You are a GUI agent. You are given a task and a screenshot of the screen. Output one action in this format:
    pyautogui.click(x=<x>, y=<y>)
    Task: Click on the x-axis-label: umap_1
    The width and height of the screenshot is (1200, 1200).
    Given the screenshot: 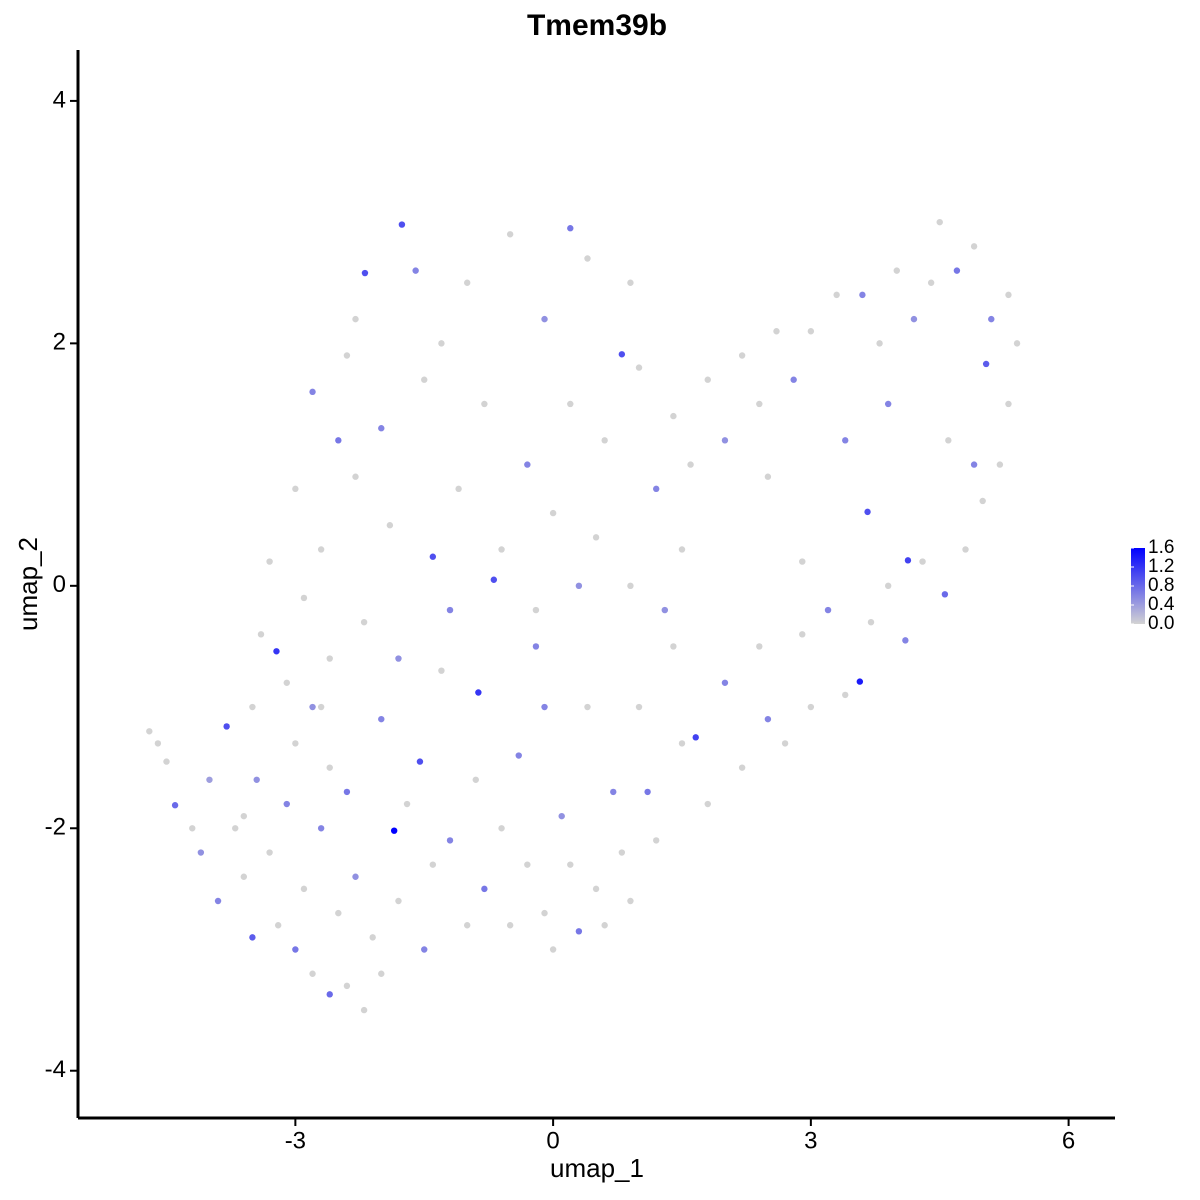 What is the action you would take?
    pyautogui.click(x=597, y=1168)
    